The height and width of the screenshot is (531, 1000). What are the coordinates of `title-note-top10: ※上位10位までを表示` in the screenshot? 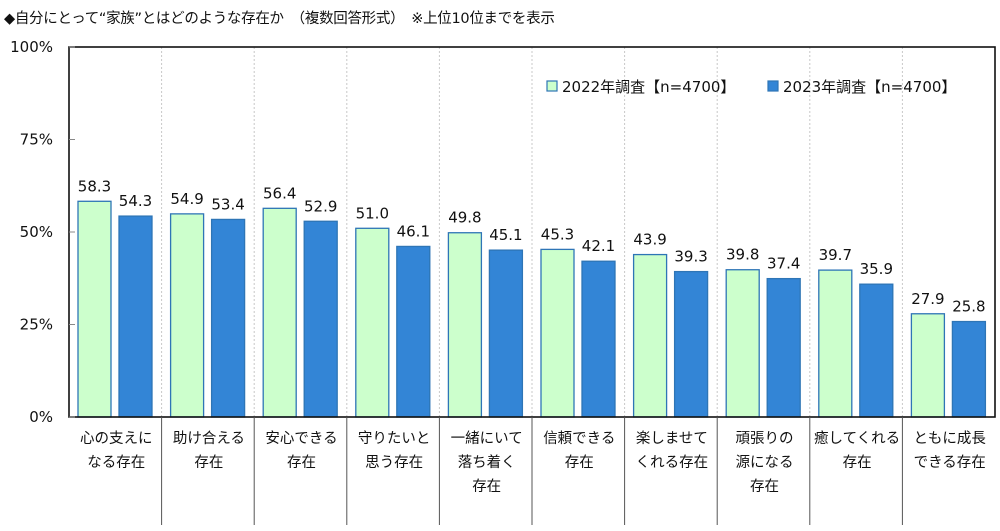 It's located at (483, 19).